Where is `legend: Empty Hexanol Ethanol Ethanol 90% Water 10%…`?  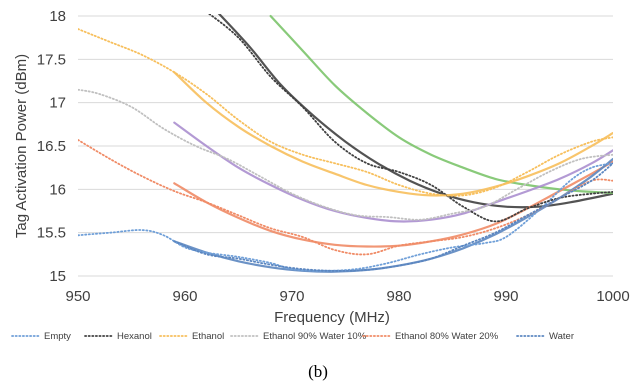 legend: Empty Hexanol Ethanol Ethanol 90% Water 10%… is located at coordinates (292, 336).